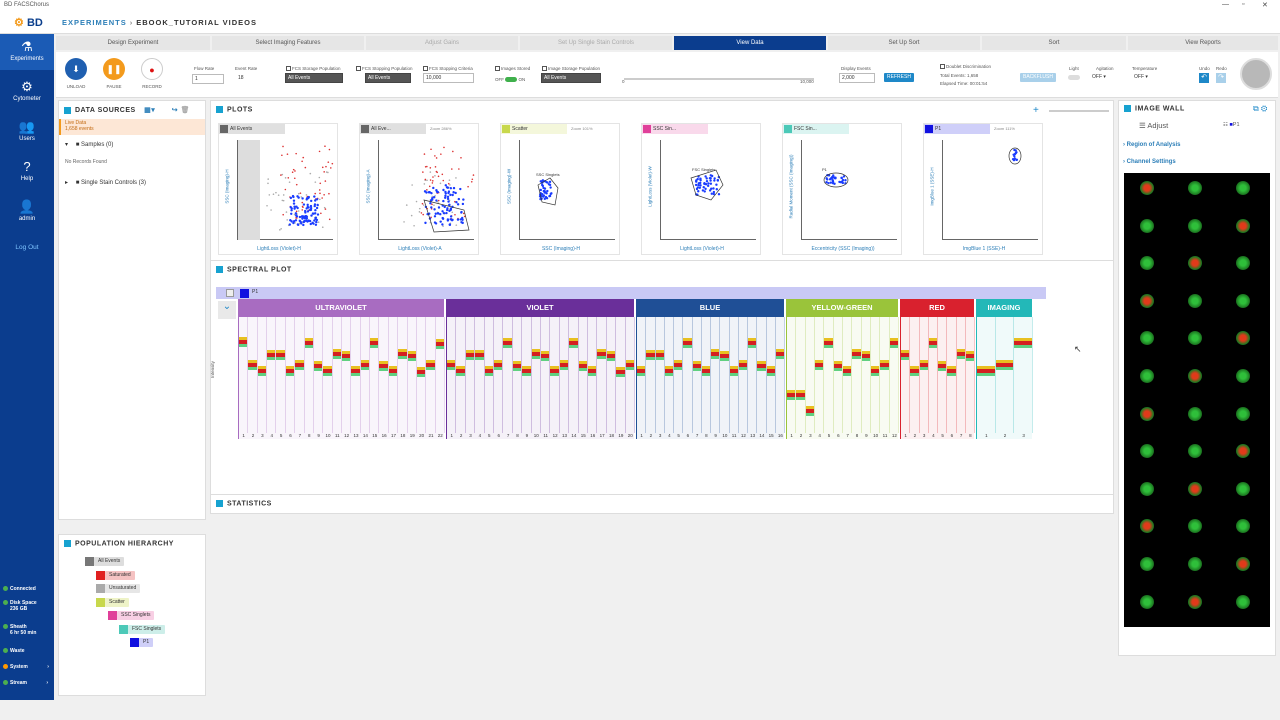  What do you see at coordinates (1036, 110) in the screenshot?
I see `add-plot-button: +` at bounding box center [1036, 110].